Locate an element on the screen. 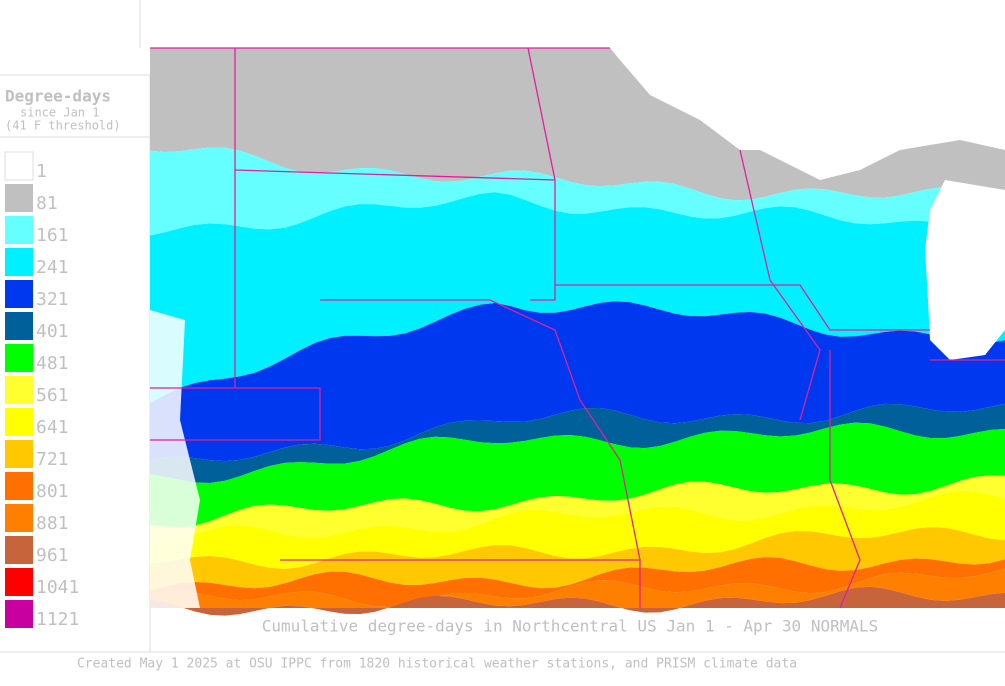  legend-label: 481 is located at coordinates (52, 363).